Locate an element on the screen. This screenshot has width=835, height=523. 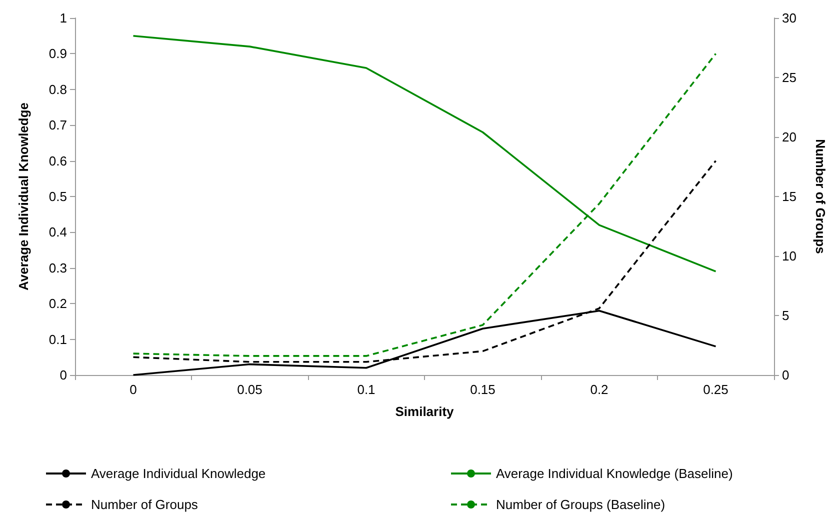
y-tick-label: 1 is located at coordinates (63, 18).